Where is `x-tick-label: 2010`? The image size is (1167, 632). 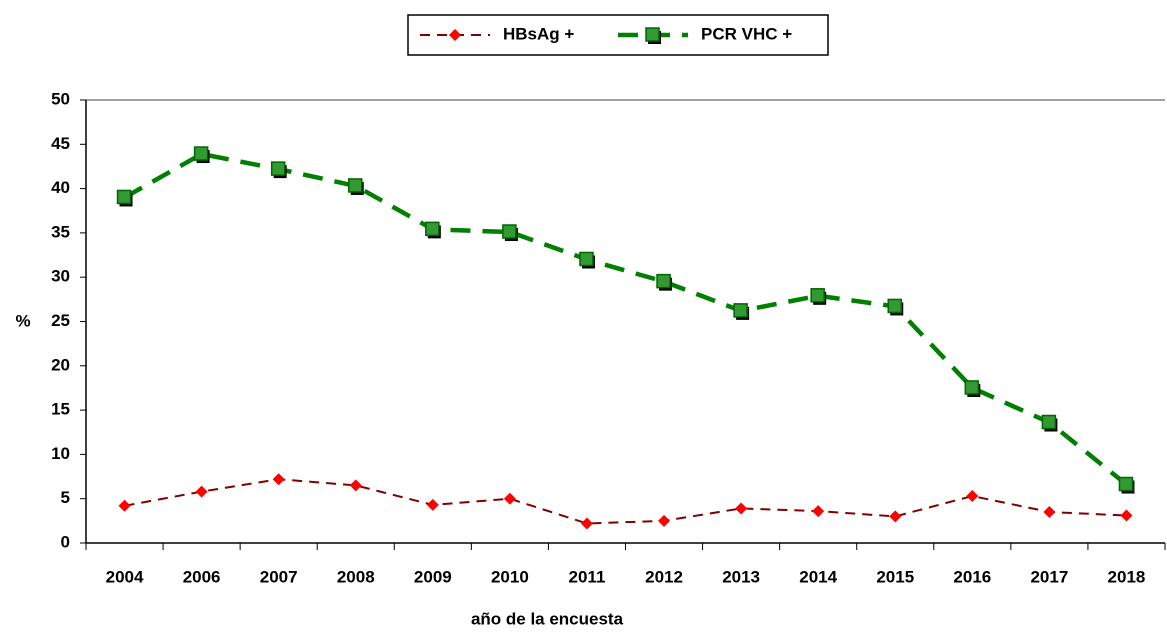
x-tick-label: 2010 is located at coordinates (510, 576).